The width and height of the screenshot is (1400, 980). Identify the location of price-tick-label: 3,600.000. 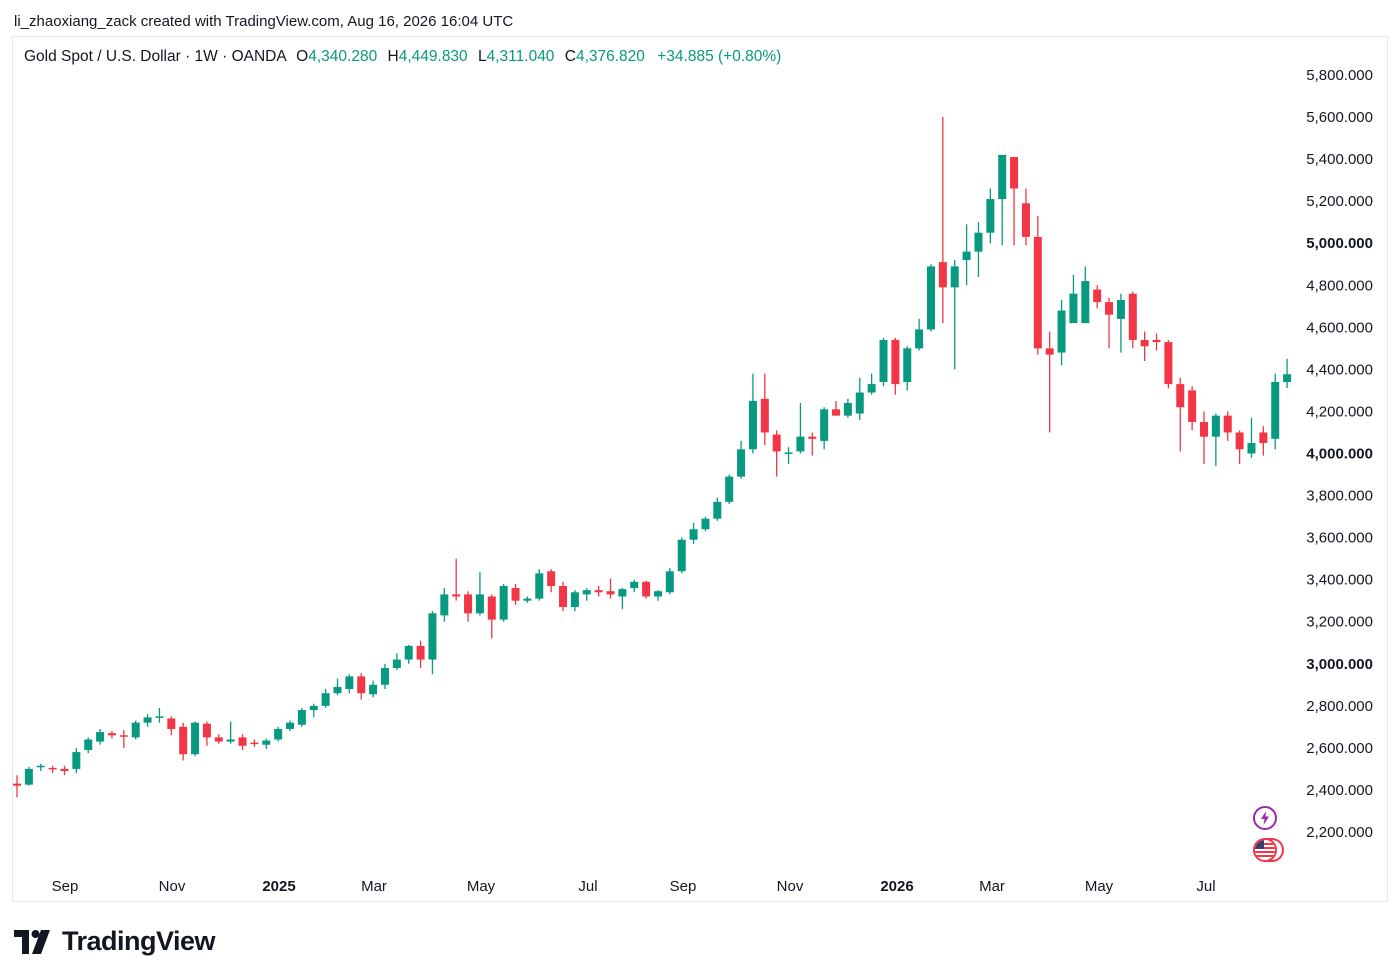
(1339, 538).